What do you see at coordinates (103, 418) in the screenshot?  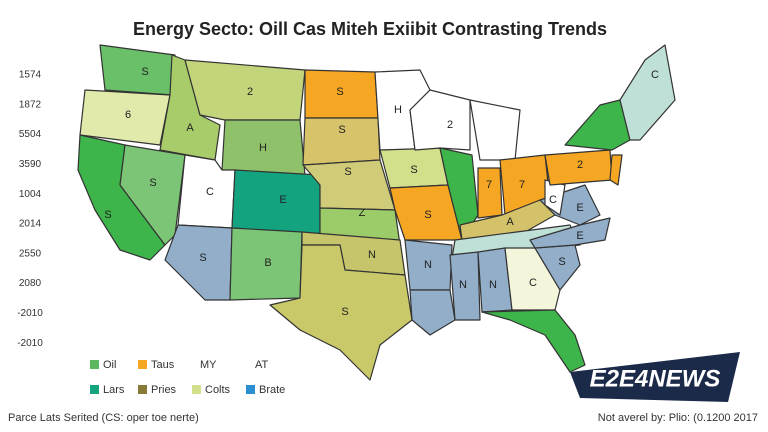 I see `source: Parce Lats Serited (CS: oper toe nerte)` at bounding box center [103, 418].